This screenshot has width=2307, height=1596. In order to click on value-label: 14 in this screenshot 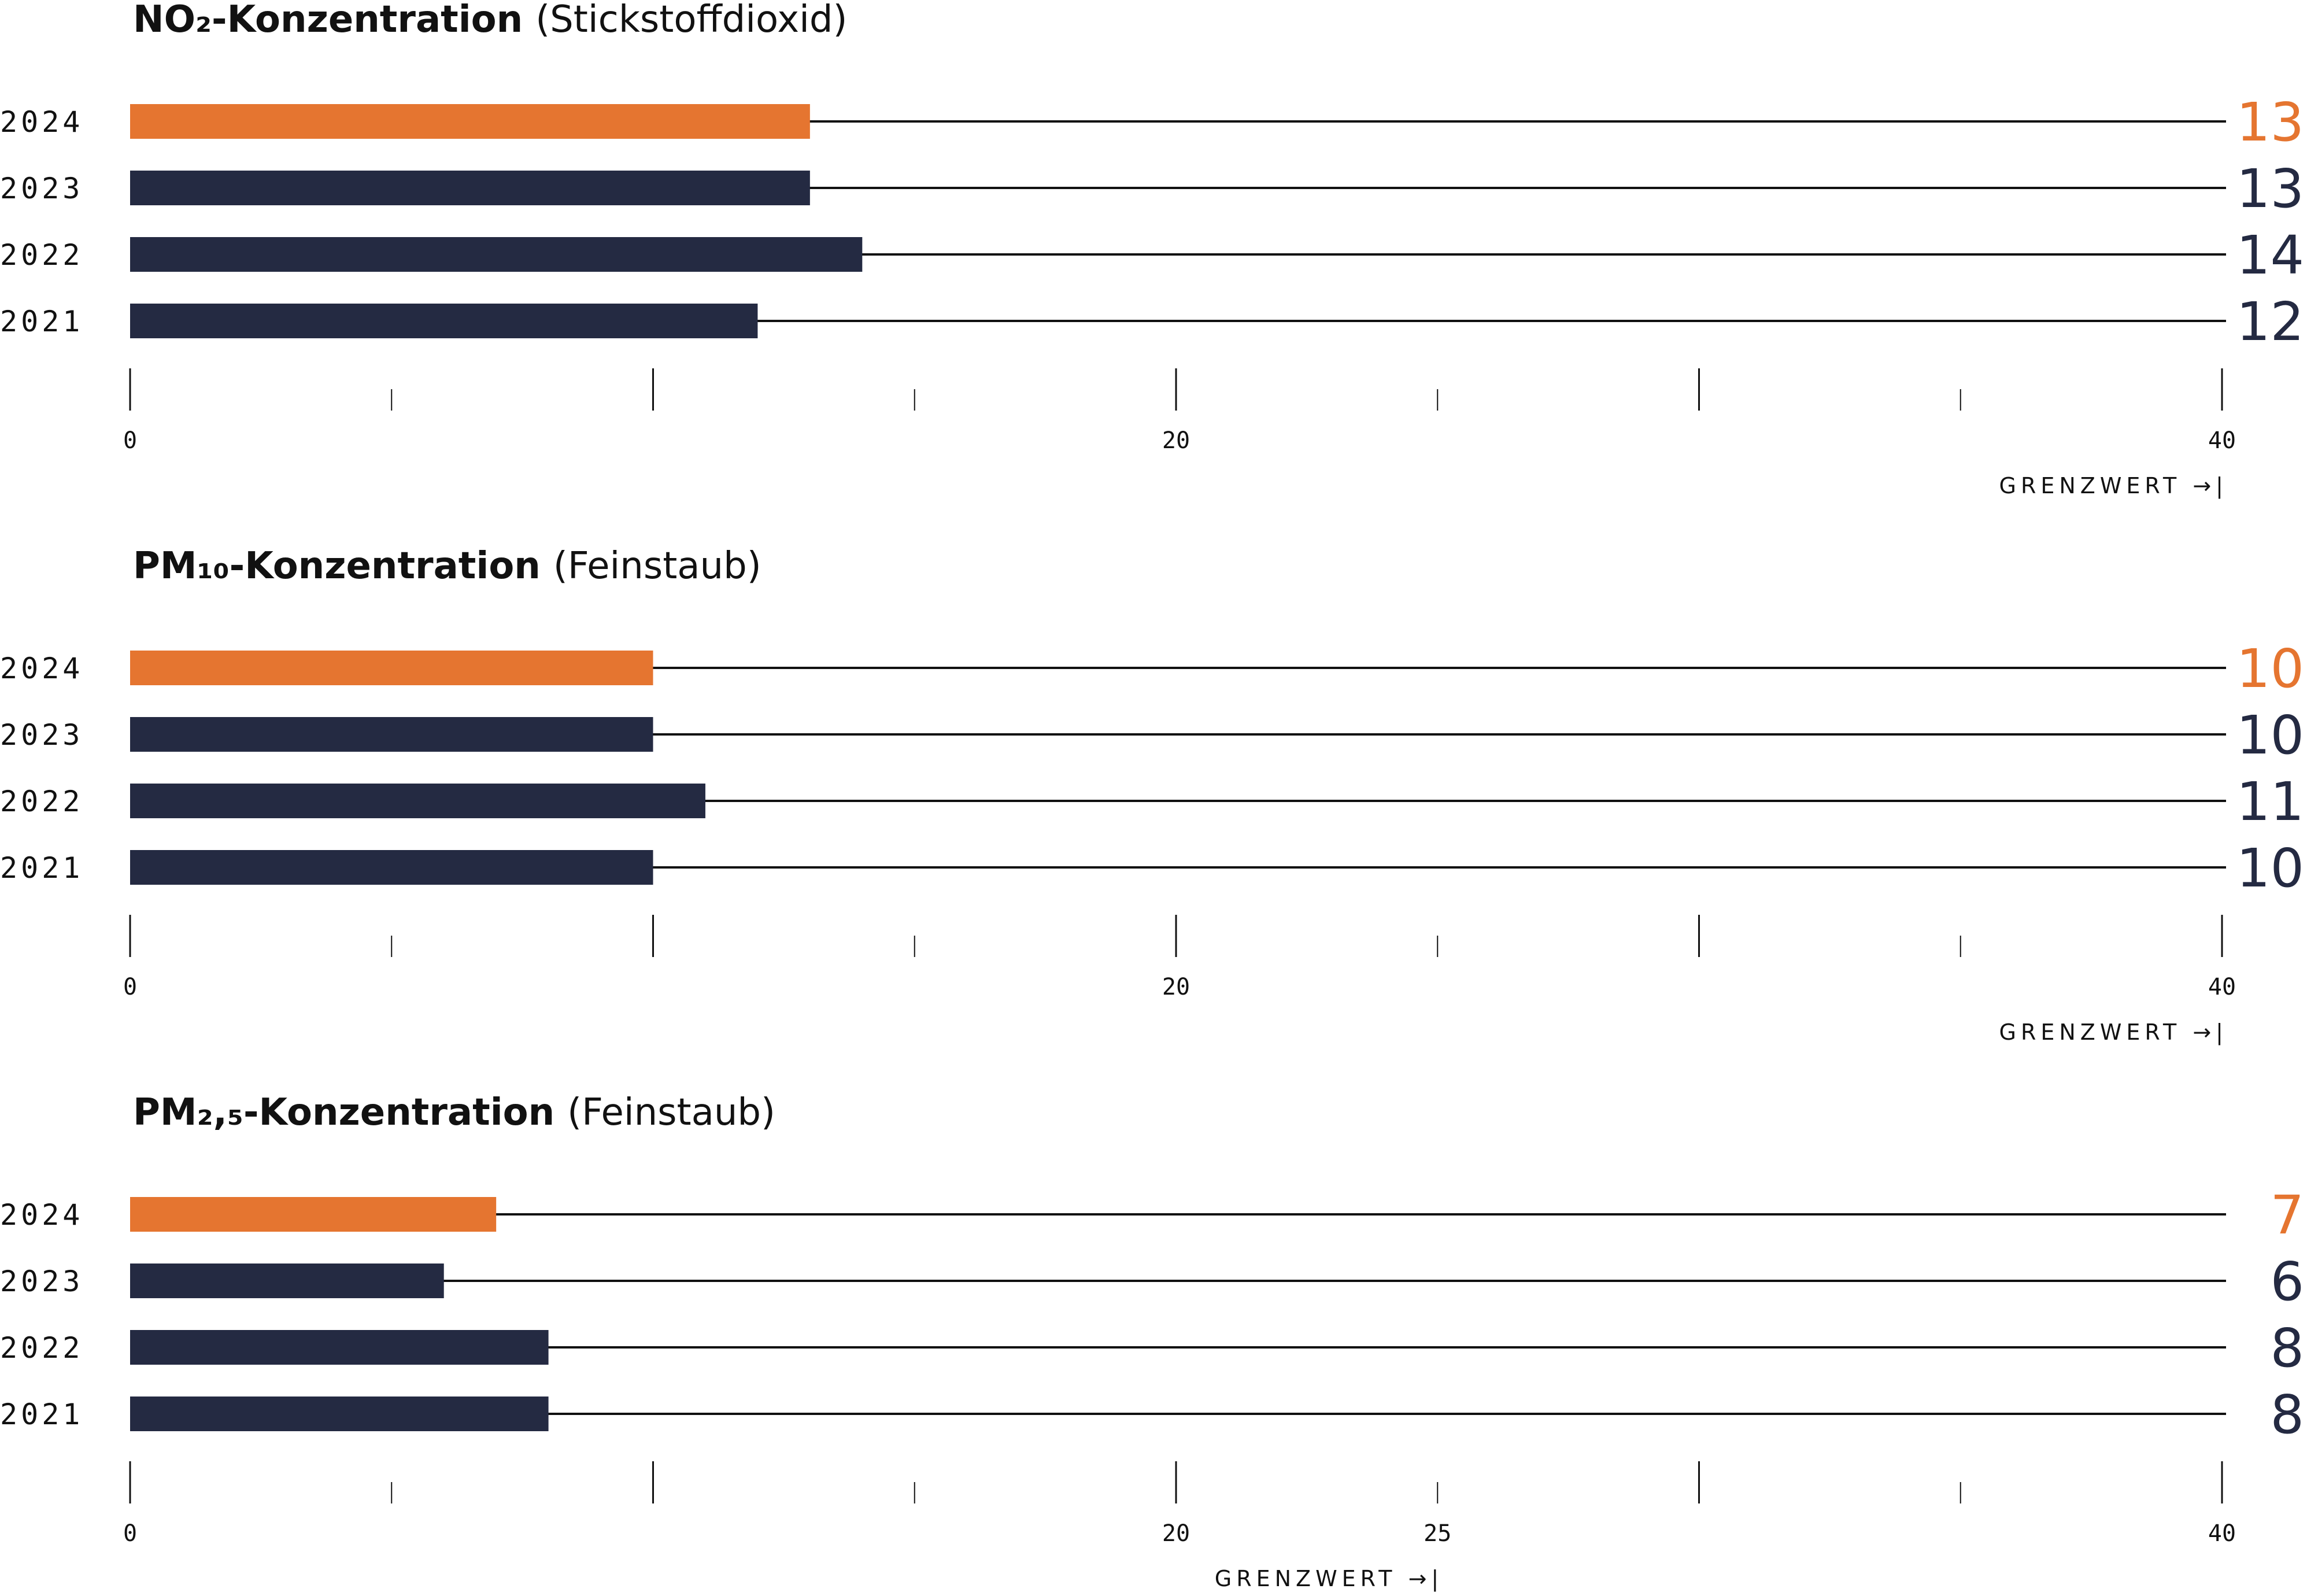, I will do `click(2270, 255)`.